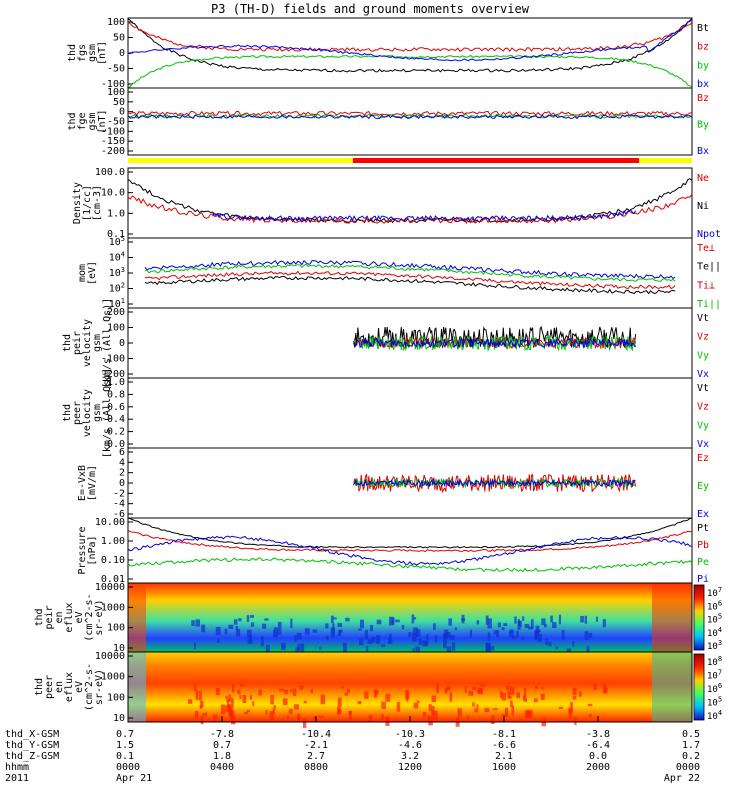 The width and height of the screenshot is (750, 800). What do you see at coordinates (410, 687) in the screenshot?
I see `heatmap-fill` at bounding box center [410, 687].